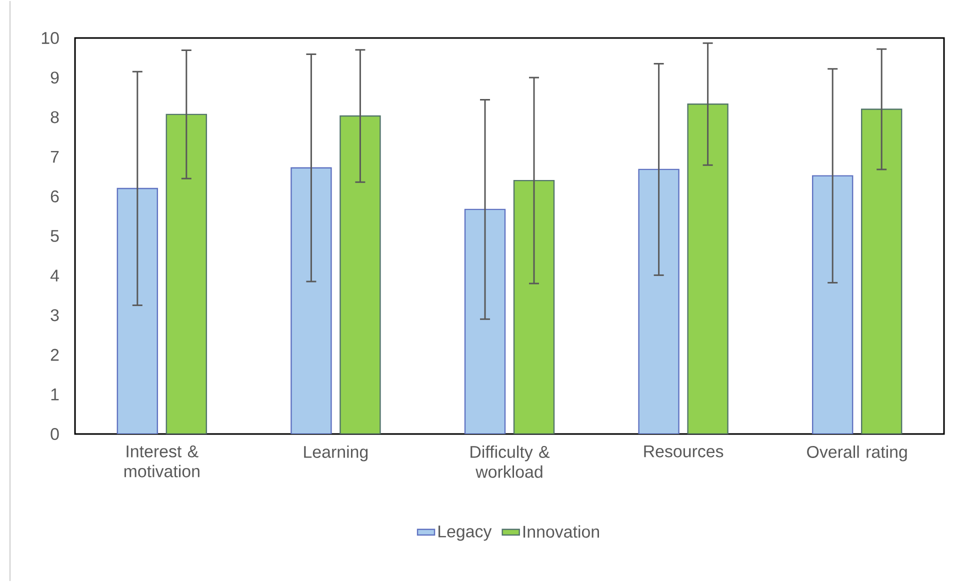  I want to click on y-tick-label: 4, so click(54, 276).